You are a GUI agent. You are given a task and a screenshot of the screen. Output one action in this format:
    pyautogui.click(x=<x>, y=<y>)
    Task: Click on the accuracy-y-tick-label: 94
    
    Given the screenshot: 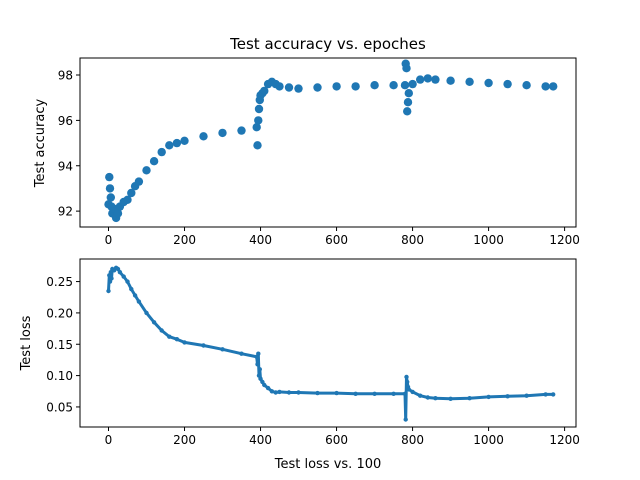 What is the action you would take?
    pyautogui.click(x=65, y=166)
    